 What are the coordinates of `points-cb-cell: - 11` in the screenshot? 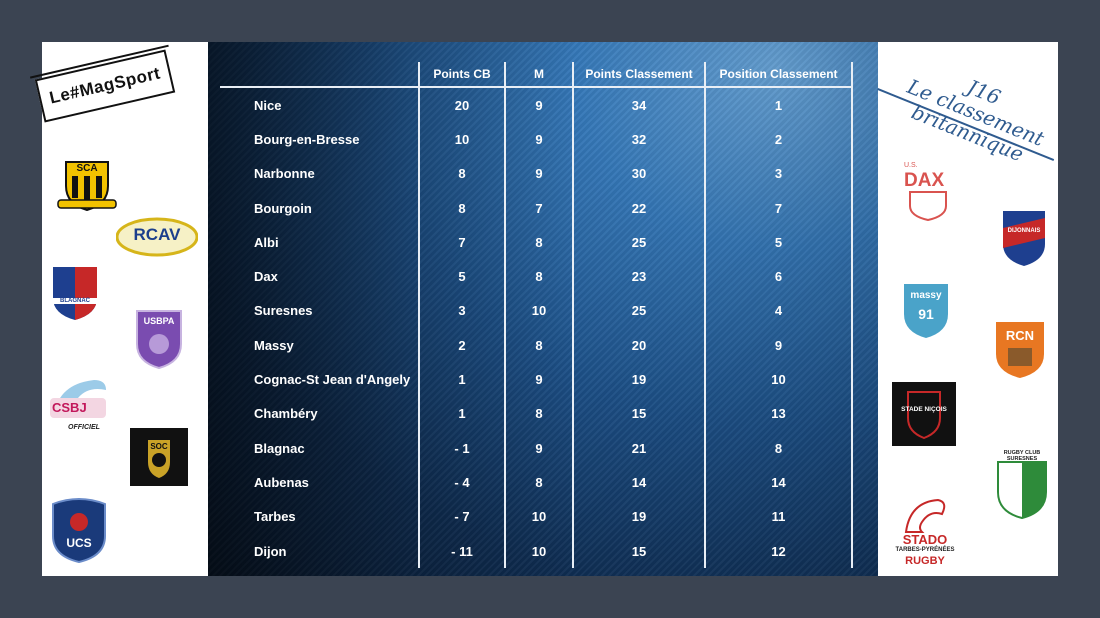 It's located at (461, 551).